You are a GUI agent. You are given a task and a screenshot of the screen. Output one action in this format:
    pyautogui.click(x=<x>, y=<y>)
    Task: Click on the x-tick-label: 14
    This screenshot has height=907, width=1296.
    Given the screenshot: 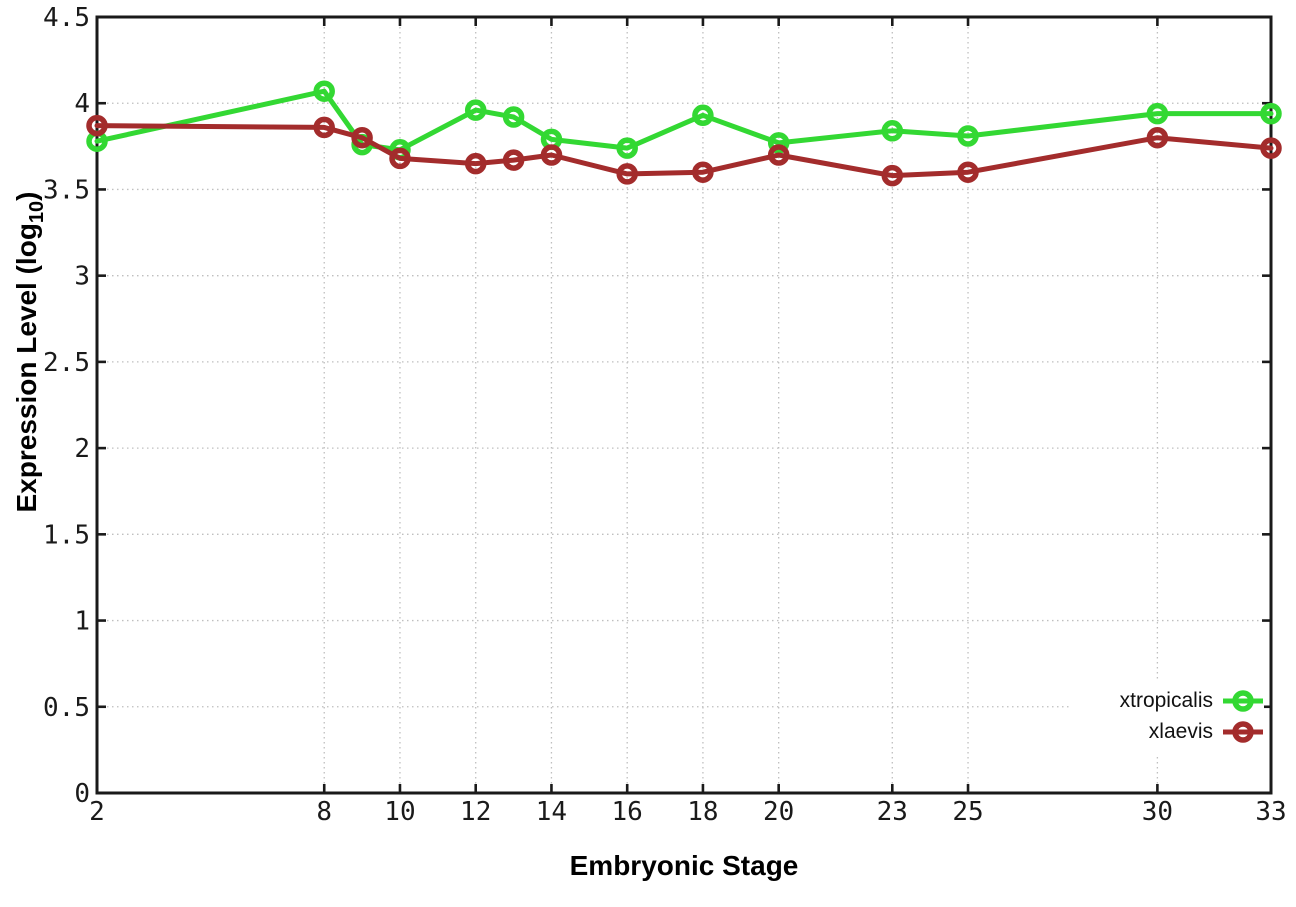 What is the action you would take?
    pyautogui.click(x=551, y=812)
    